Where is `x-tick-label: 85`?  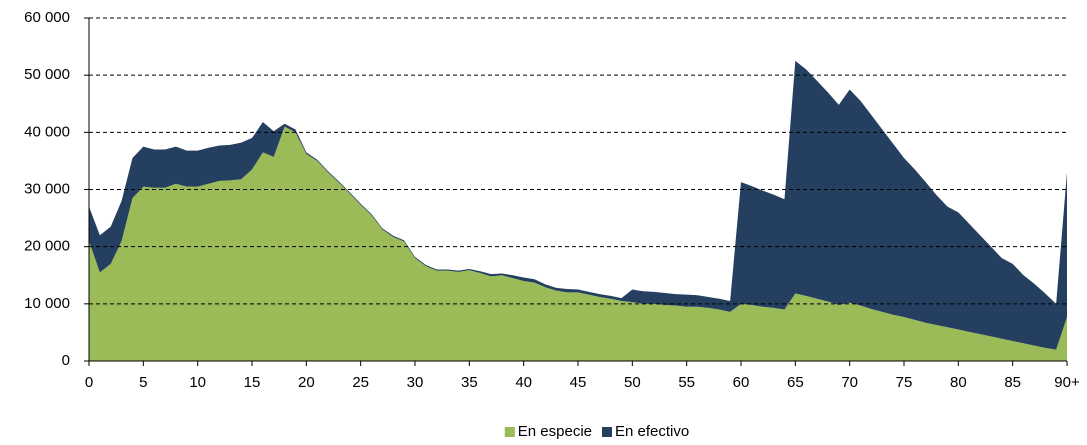 x-tick-label: 85 is located at coordinates (1012, 382).